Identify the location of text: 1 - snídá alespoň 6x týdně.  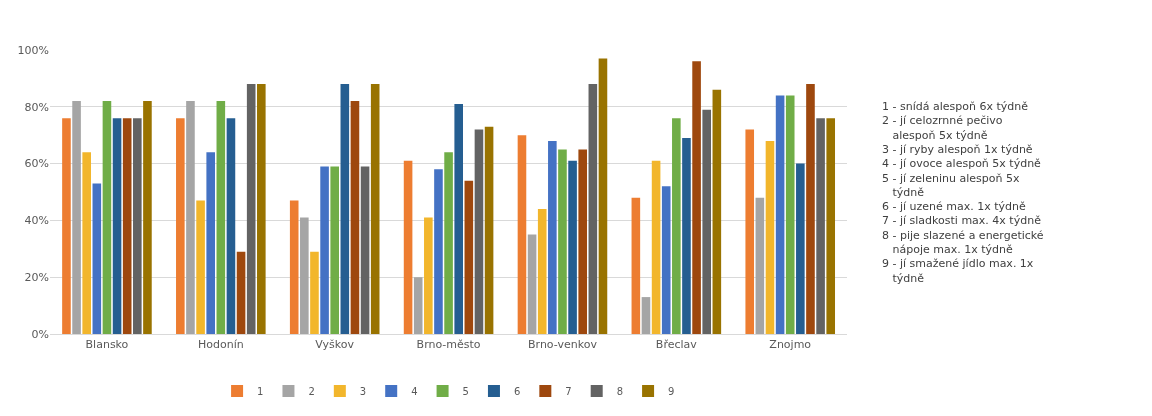
(955, 106).